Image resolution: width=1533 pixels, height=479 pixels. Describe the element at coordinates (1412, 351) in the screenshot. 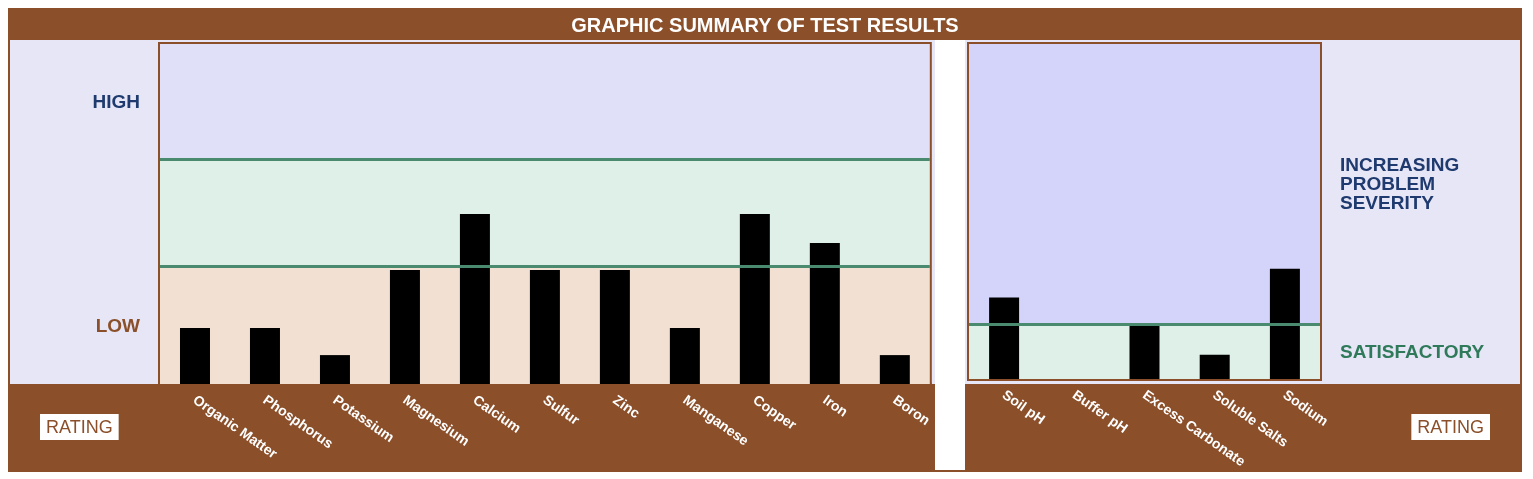

I see `band-label: SATISFACTORY` at that location.